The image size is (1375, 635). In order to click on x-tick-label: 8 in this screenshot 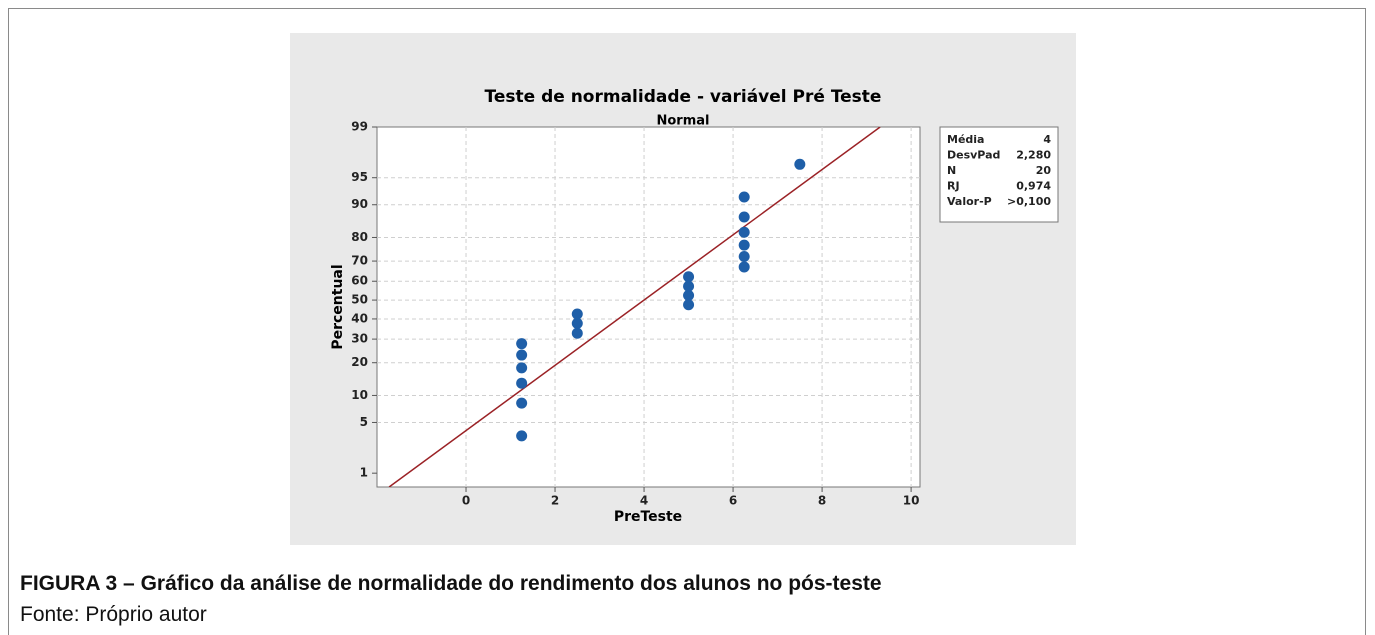, I will do `click(822, 501)`.